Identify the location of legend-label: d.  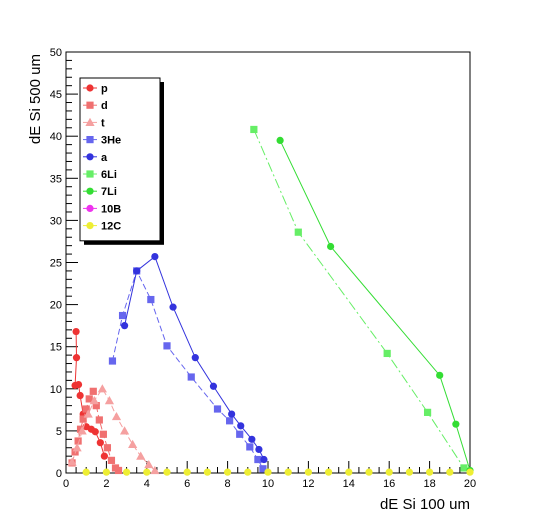
(104, 106).